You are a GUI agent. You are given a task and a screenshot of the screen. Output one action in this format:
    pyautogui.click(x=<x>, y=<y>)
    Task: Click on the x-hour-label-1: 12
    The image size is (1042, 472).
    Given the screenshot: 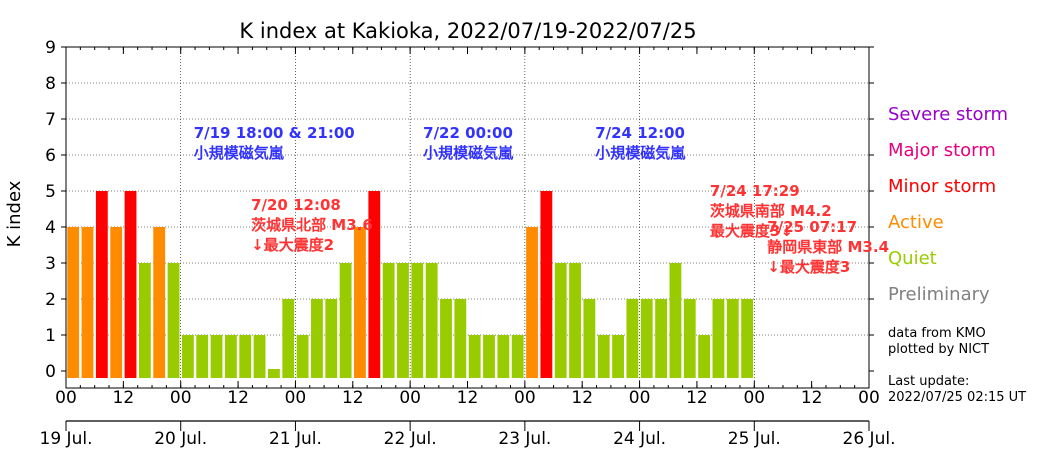 What is the action you would take?
    pyautogui.click(x=124, y=398)
    